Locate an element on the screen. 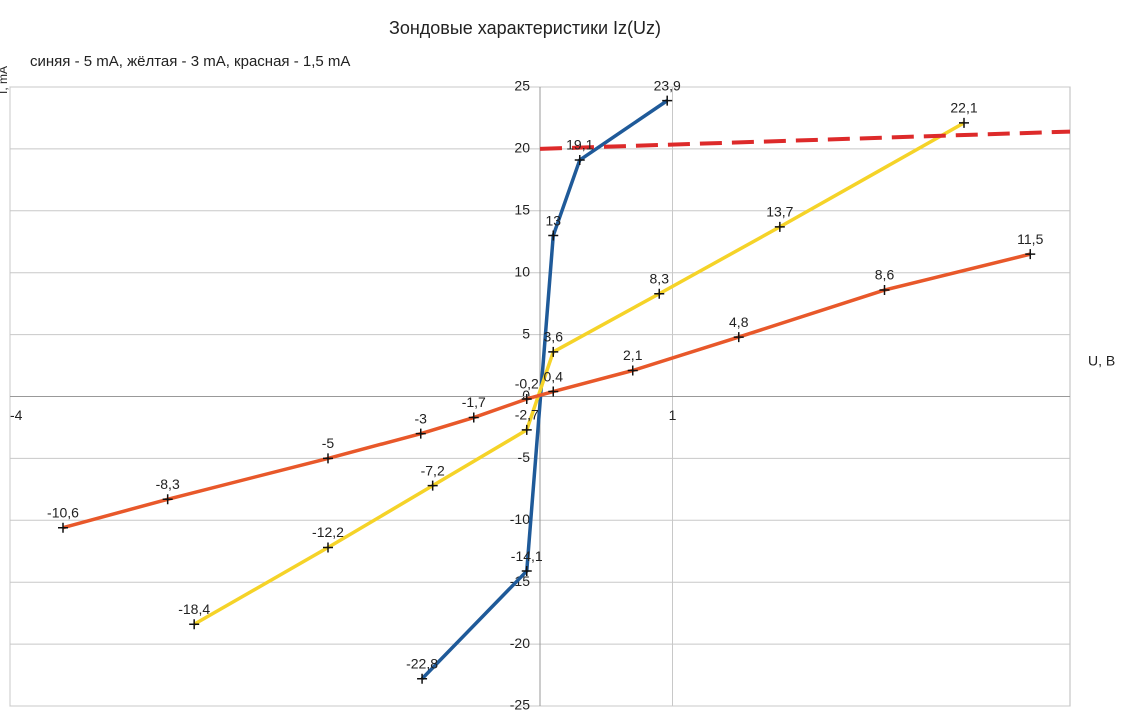 Image resolution: width=1132 pixels, height=720 pixels. data-label: -7,2 is located at coordinates (433, 470).